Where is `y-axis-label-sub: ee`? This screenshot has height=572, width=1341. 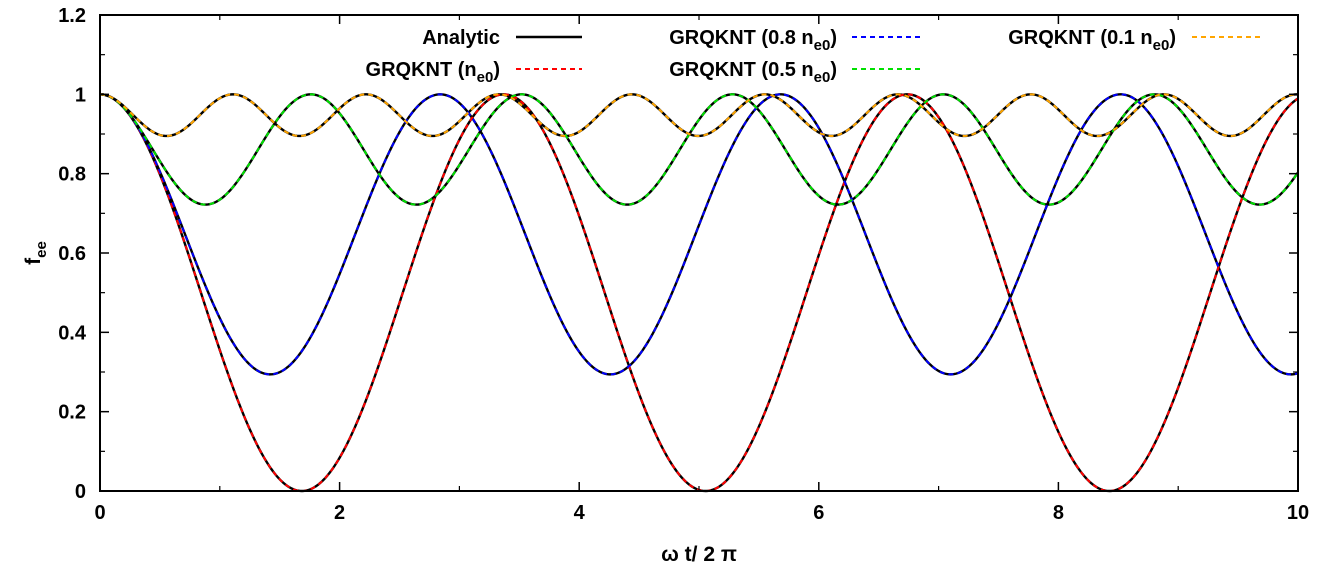 y-axis-label-sub: ee is located at coordinates (41, 249).